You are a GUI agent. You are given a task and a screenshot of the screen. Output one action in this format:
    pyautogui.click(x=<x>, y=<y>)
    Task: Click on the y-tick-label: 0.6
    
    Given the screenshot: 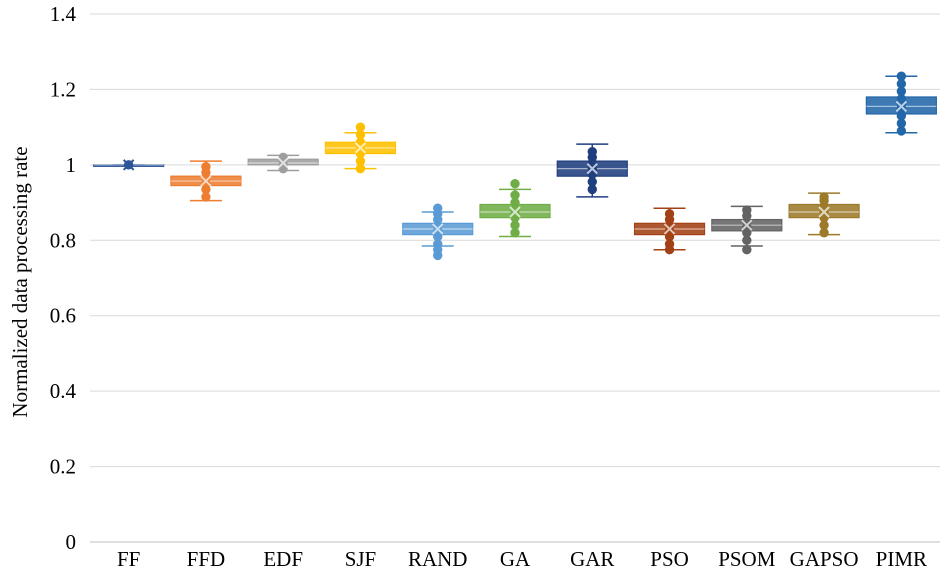 What is the action you would take?
    pyautogui.click(x=63, y=316)
    